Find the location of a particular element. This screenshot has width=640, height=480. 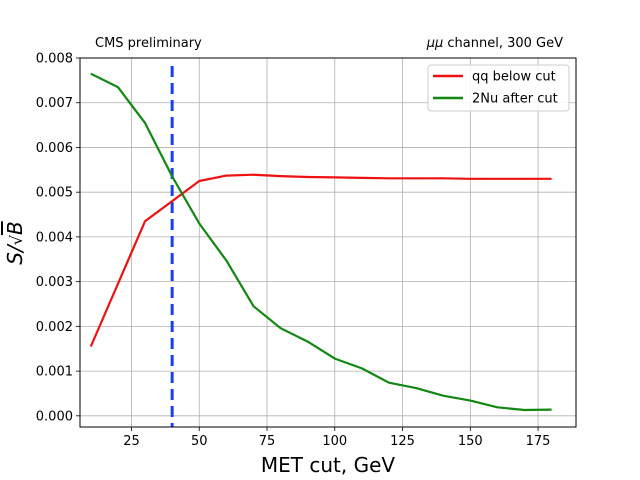

x-axis-label: MET cut, GeV is located at coordinates (328, 465).